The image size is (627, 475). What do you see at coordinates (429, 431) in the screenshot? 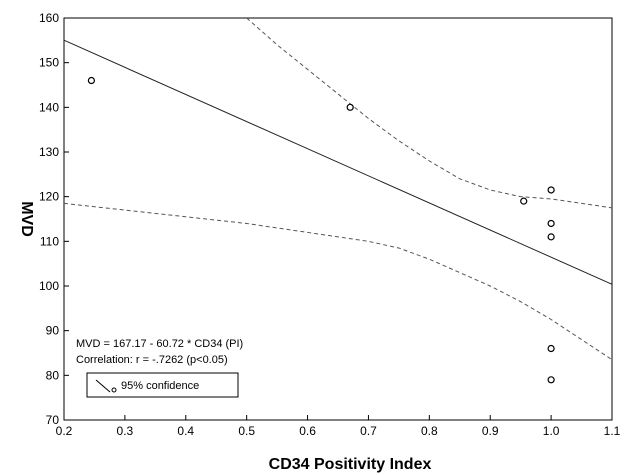
I see `x-tick-label: 0.8` at bounding box center [429, 431].